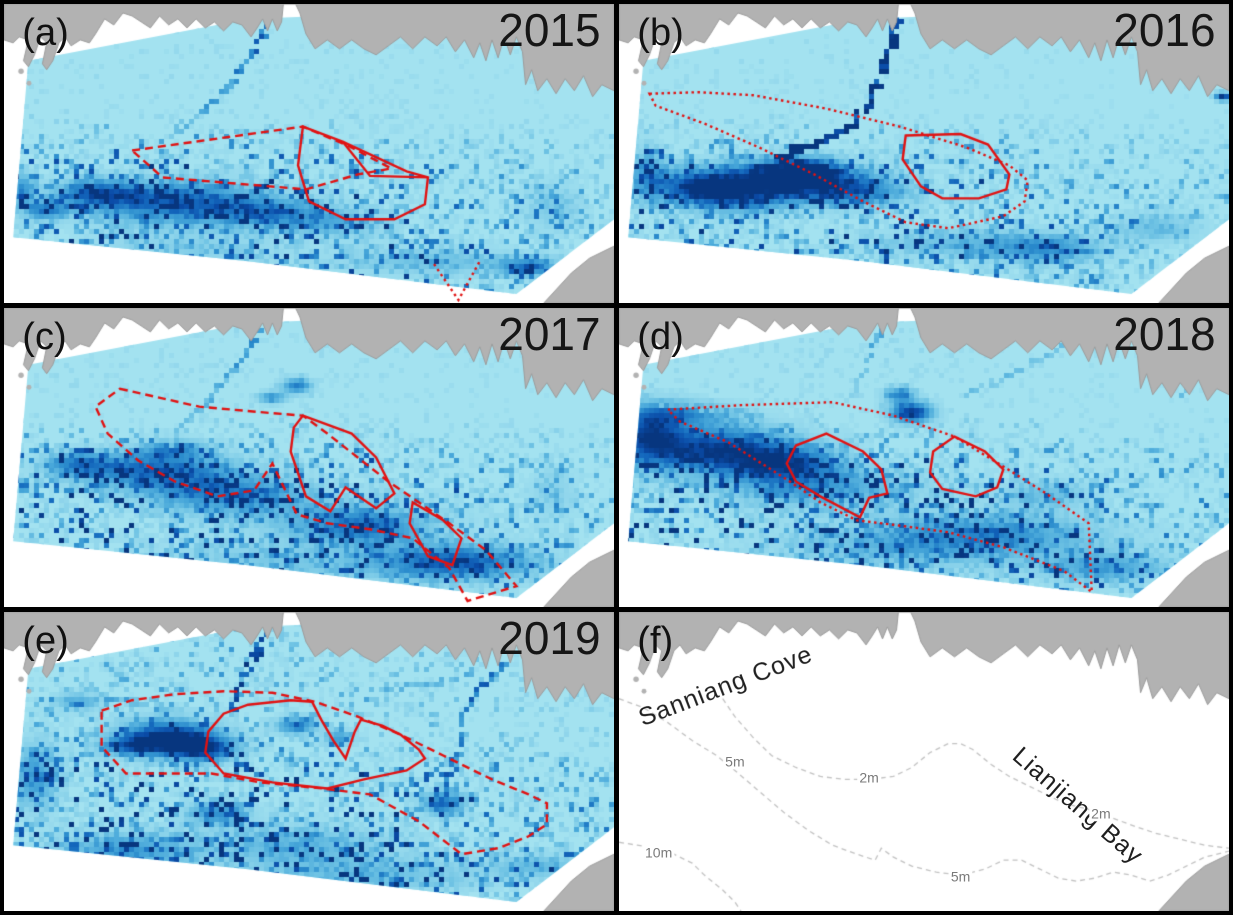  What do you see at coordinates (44, 337) in the screenshot?
I see `panel-letter-c: (c)` at bounding box center [44, 337].